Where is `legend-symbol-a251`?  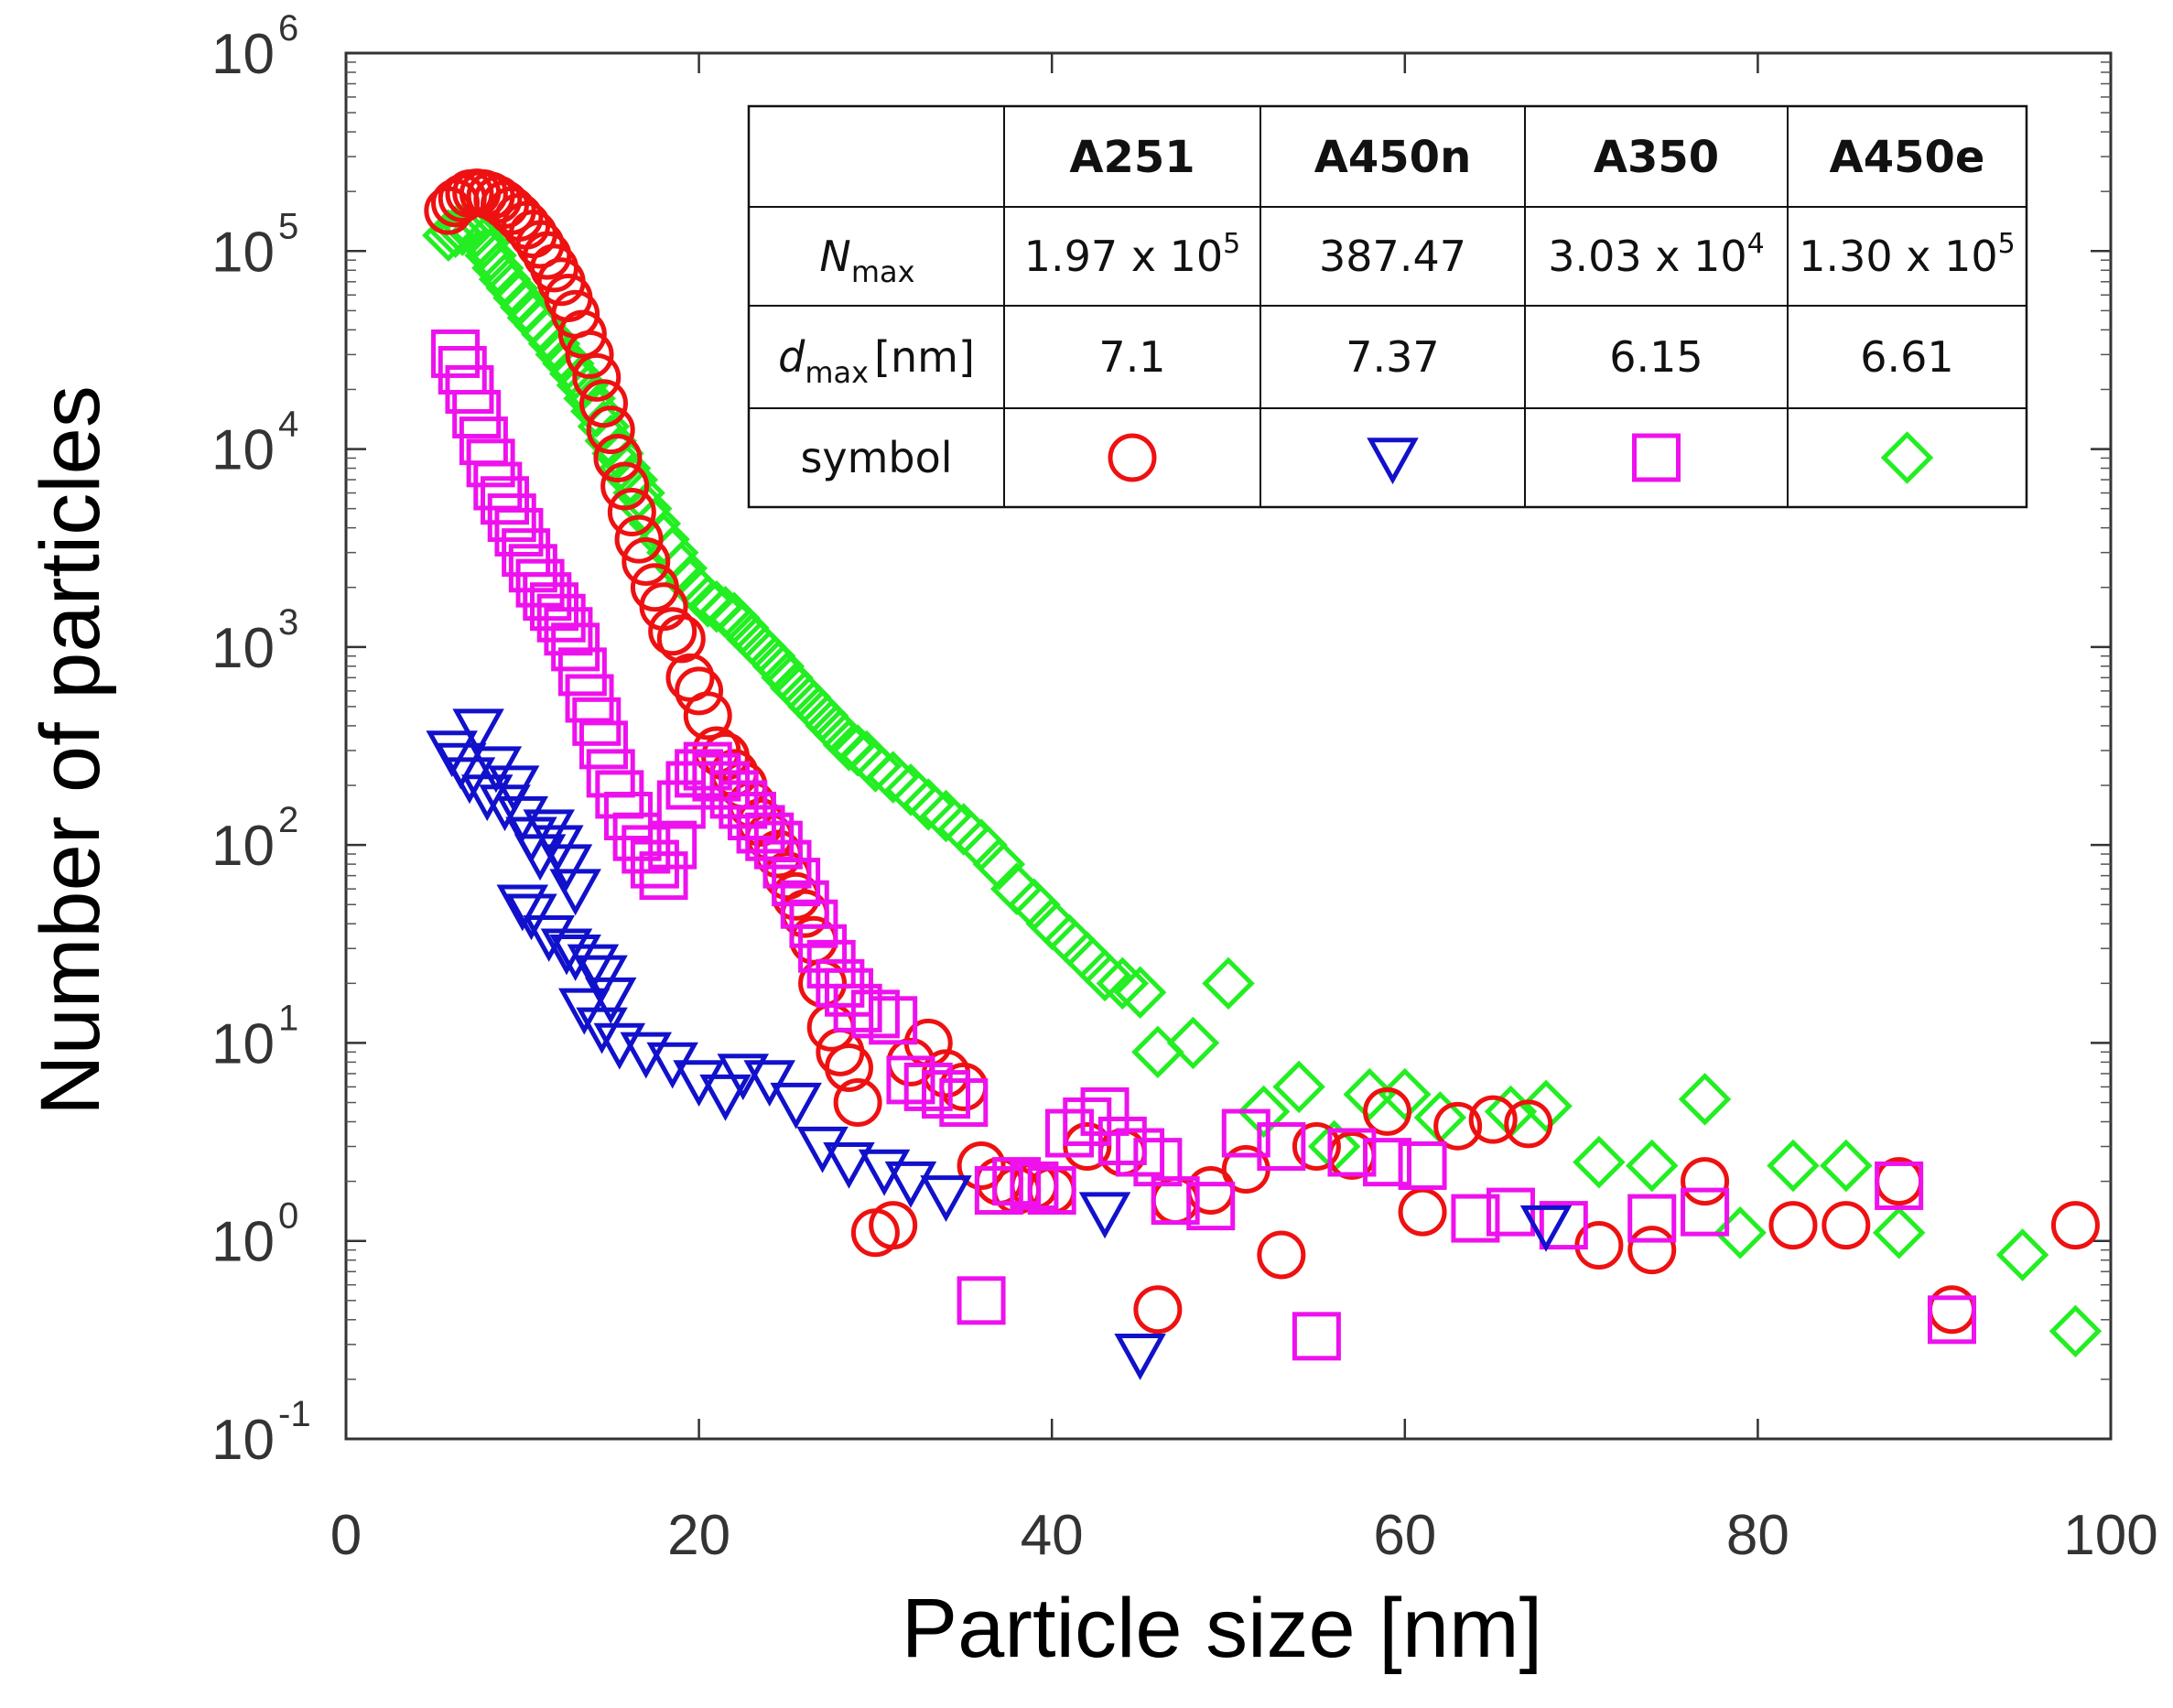
legend-symbol-a251 is located at coordinates (1132, 457).